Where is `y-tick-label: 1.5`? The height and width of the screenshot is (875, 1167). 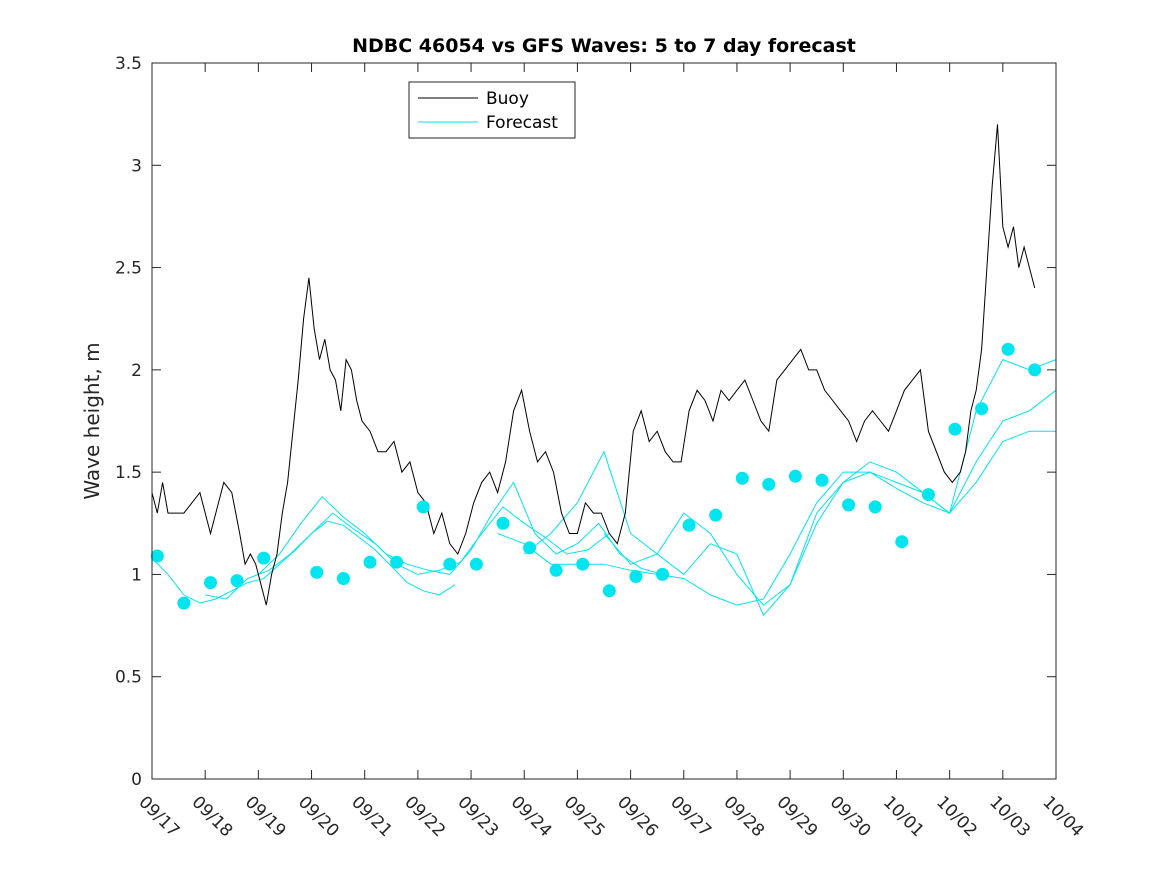
y-tick-label: 1.5 is located at coordinates (128, 473).